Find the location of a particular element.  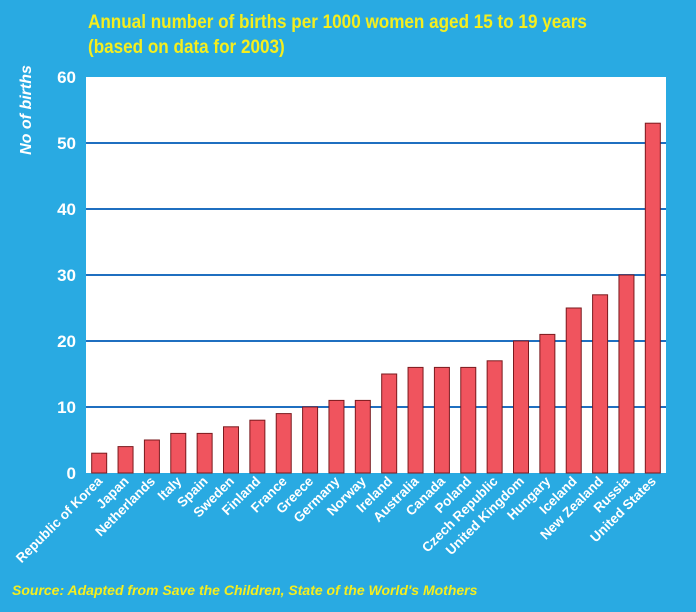

y-tick-label: 40 is located at coordinates (66, 209).